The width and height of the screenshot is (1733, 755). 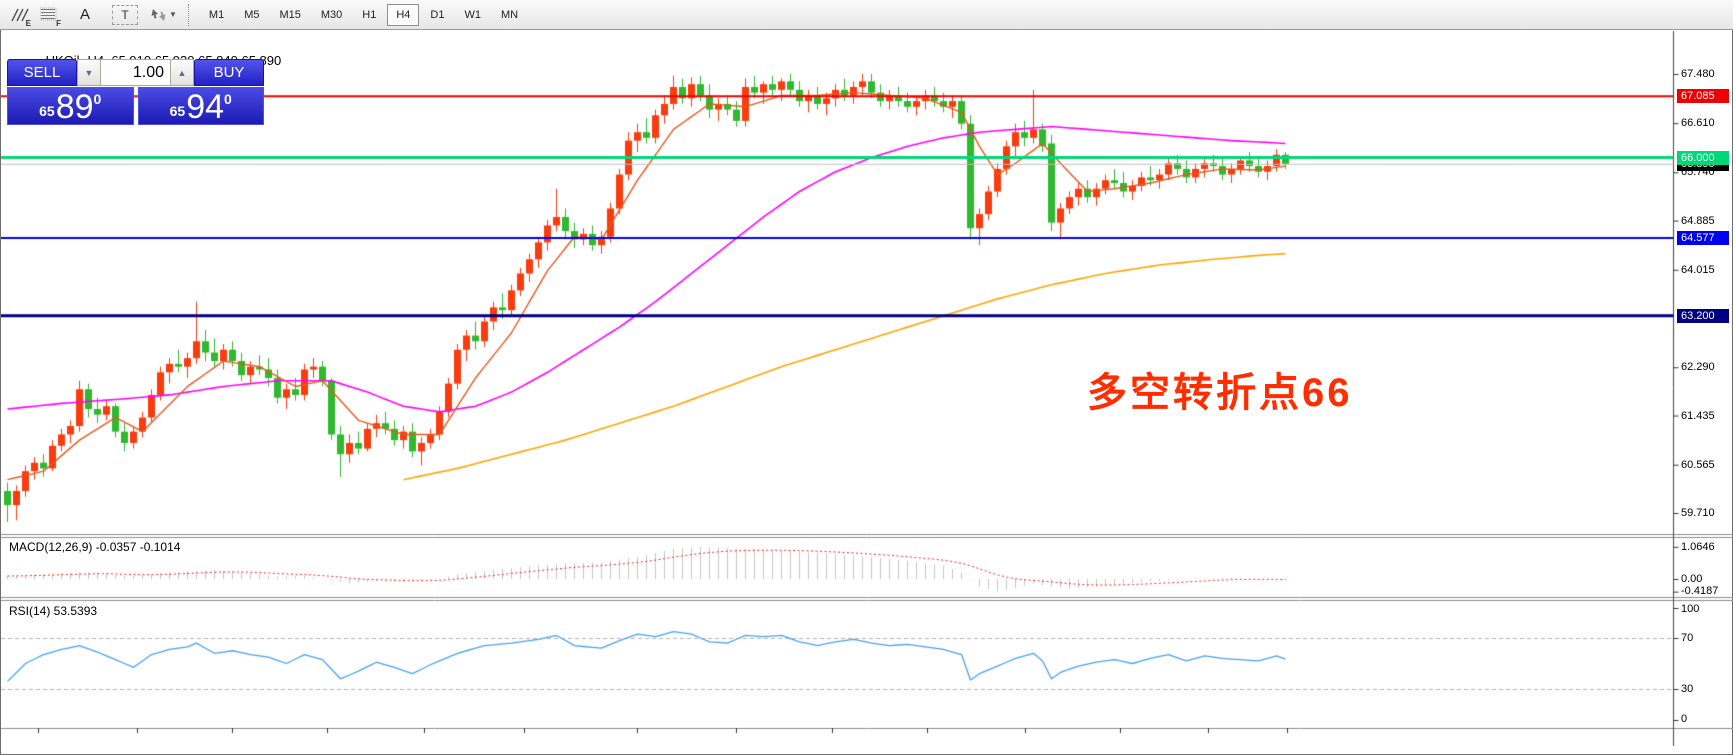 I want to click on price-axis-label: 59.710, so click(x=1698, y=513).